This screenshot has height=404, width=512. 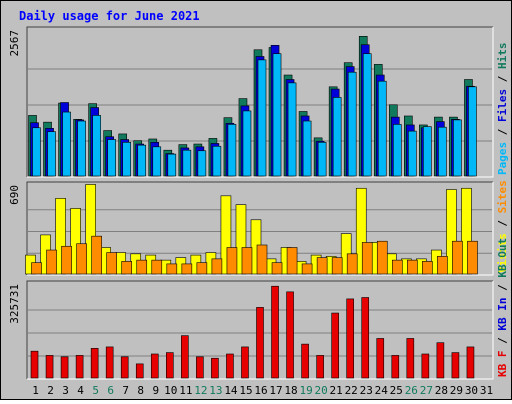 What do you see at coordinates (456, 390) in the screenshot?
I see `x-tick-label: 29` at bounding box center [456, 390].